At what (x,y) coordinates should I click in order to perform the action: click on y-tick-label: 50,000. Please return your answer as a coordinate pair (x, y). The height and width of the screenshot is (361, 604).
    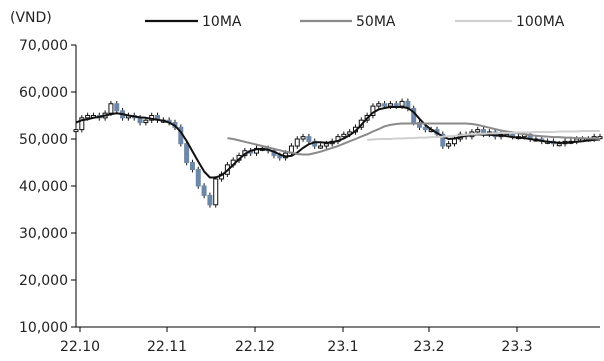
    Looking at the image, I should click on (43, 140).